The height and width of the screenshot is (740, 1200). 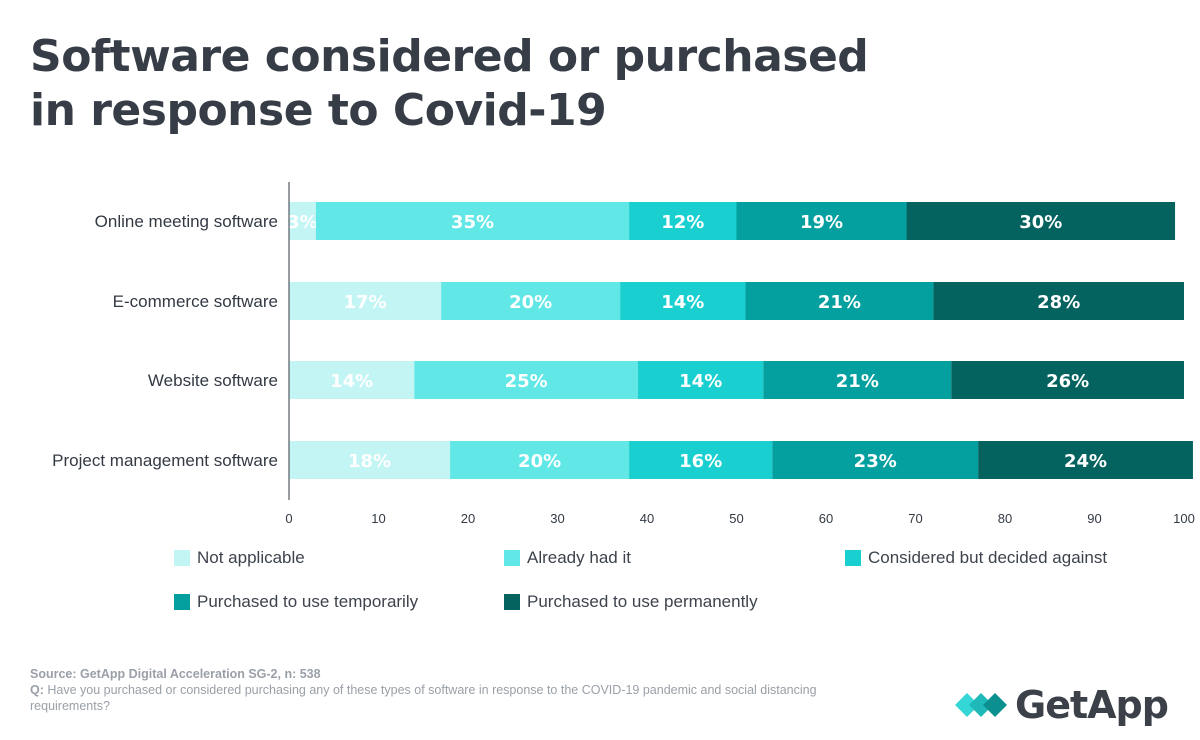 I want to click on legend-label: Purchased to use permanently, so click(x=642, y=601).